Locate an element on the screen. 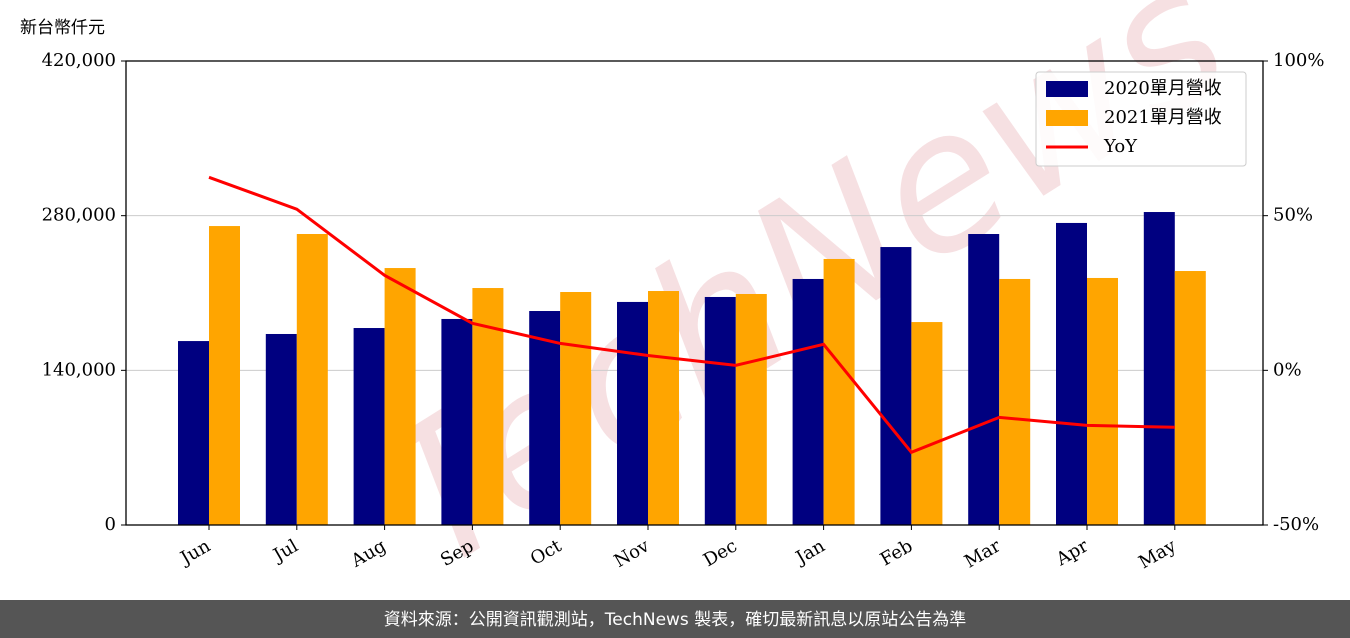 The width and height of the screenshot is (1350, 638). y-tick-label: 140,000 is located at coordinates (79, 369).